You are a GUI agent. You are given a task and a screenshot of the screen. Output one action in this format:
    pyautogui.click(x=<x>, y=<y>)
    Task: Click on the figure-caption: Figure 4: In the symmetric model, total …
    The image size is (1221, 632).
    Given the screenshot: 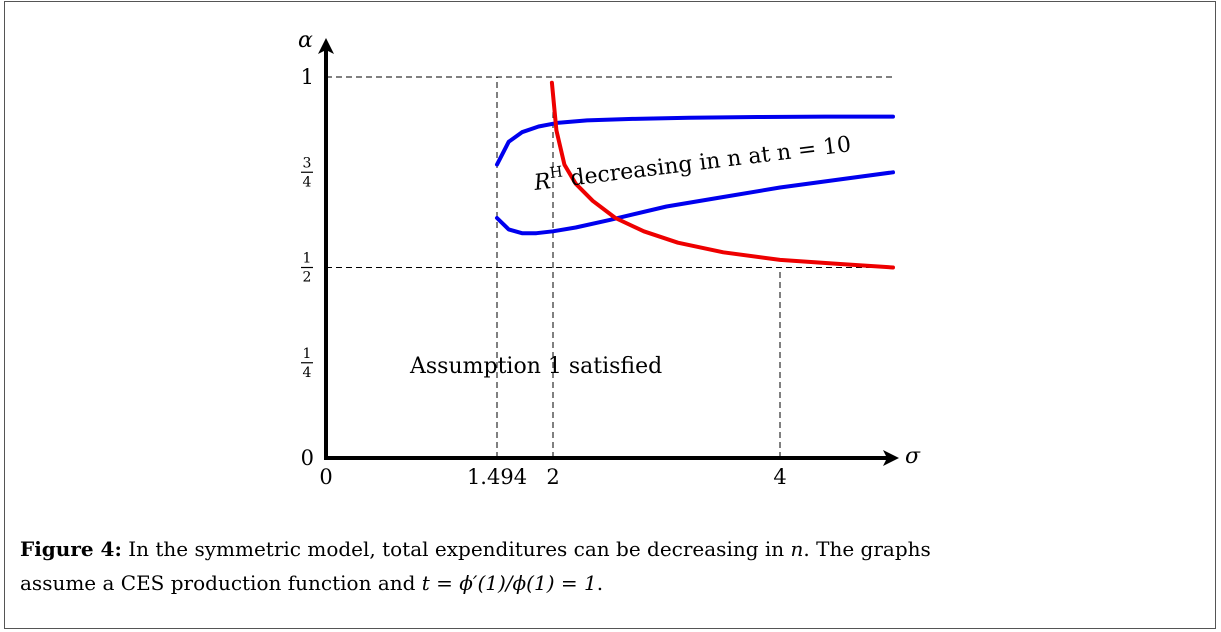 What is the action you would take?
    pyautogui.click(x=607, y=566)
    